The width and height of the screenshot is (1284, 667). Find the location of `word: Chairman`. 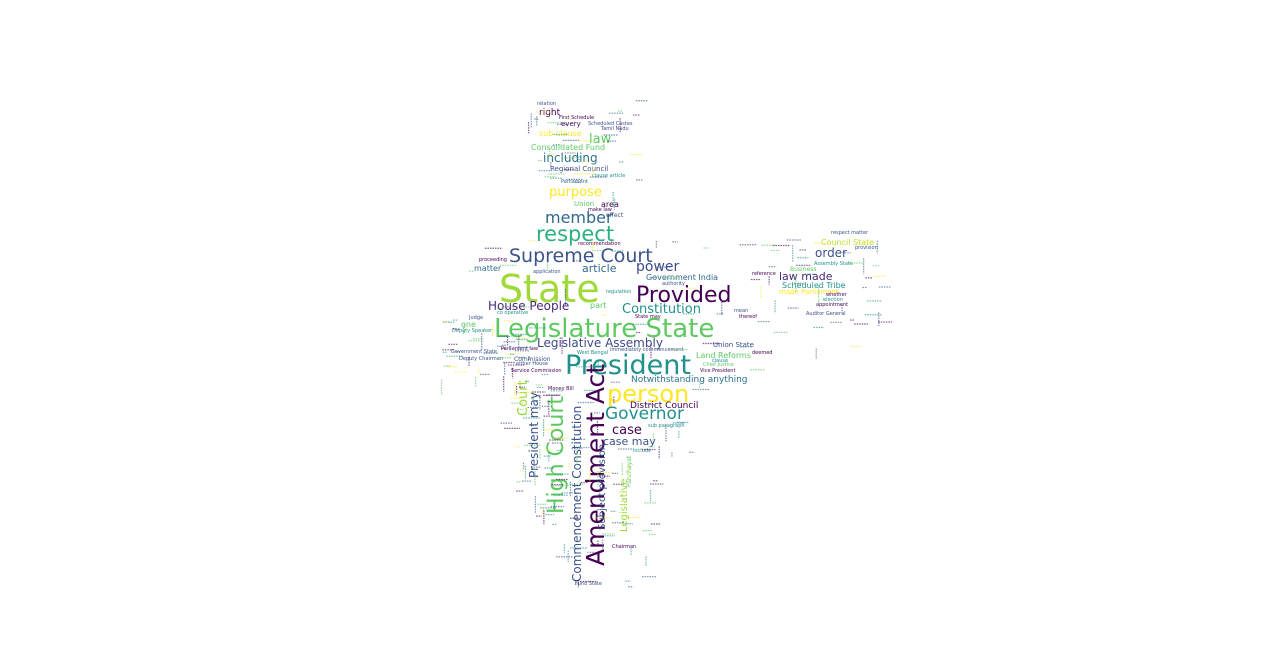

word: Chairman is located at coordinates (624, 547).